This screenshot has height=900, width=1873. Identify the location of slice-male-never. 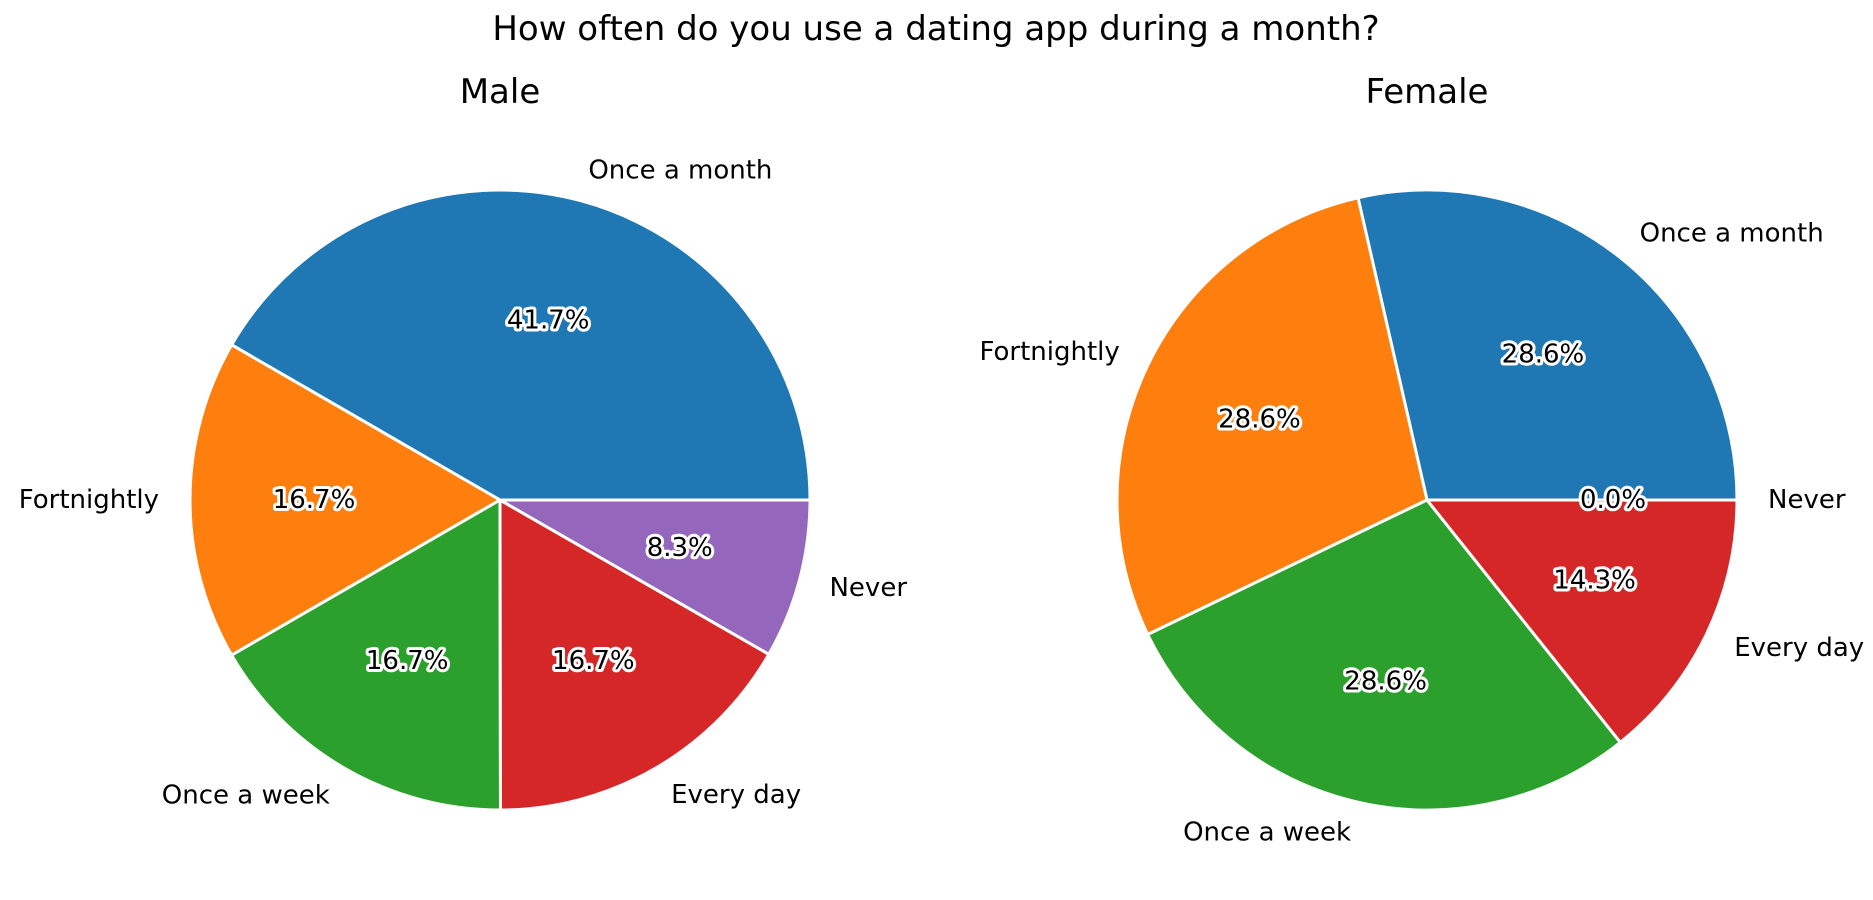
(655, 577).